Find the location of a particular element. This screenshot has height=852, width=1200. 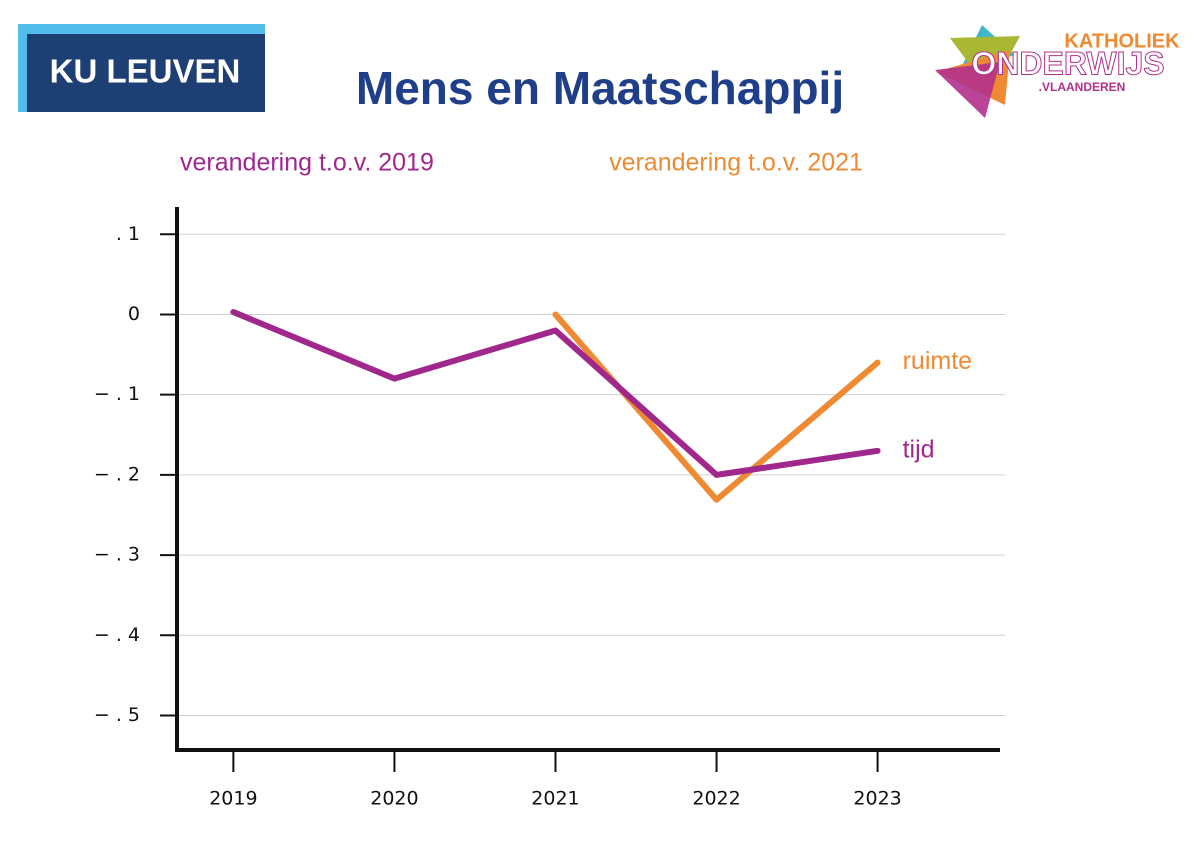

x-tick-label: 2020 is located at coordinates (394, 799).